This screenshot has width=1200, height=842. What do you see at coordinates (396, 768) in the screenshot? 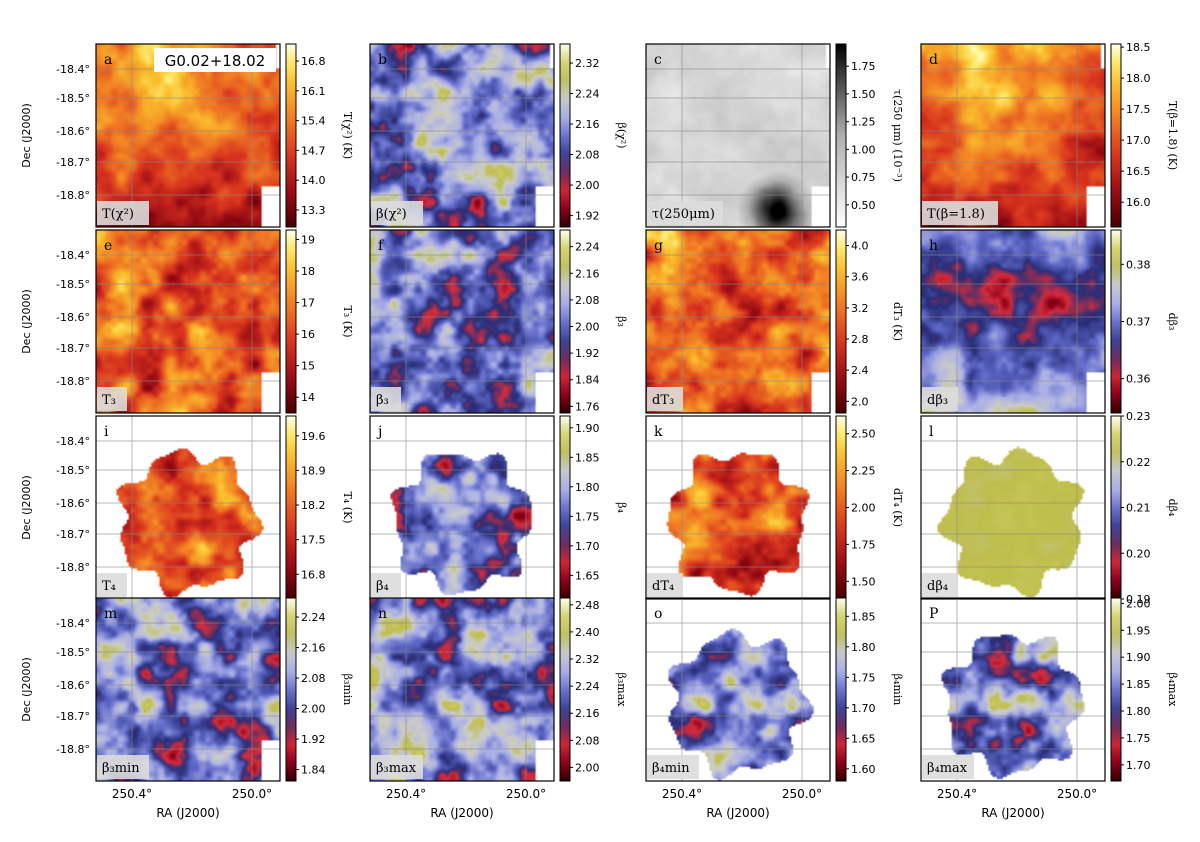
I see `map-label-n: β₃max` at bounding box center [396, 768].